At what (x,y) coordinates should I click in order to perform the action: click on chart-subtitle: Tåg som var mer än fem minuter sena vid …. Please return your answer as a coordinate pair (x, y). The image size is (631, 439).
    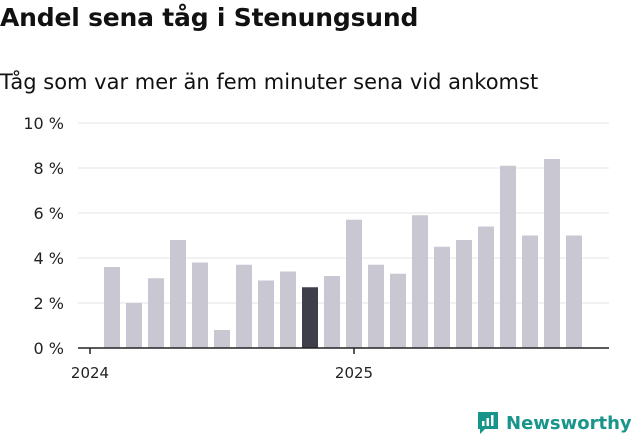
    Looking at the image, I should click on (269, 82).